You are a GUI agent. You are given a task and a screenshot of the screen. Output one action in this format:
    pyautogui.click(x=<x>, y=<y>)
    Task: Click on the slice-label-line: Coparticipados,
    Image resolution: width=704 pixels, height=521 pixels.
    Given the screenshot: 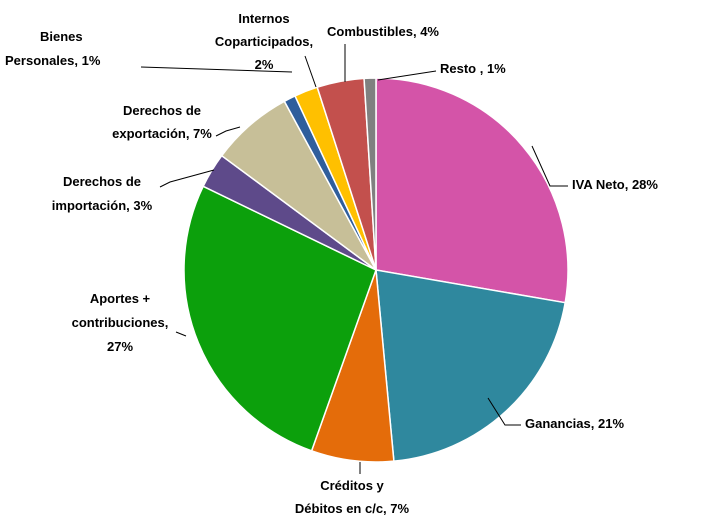 What is the action you would take?
    pyautogui.click(x=264, y=41)
    